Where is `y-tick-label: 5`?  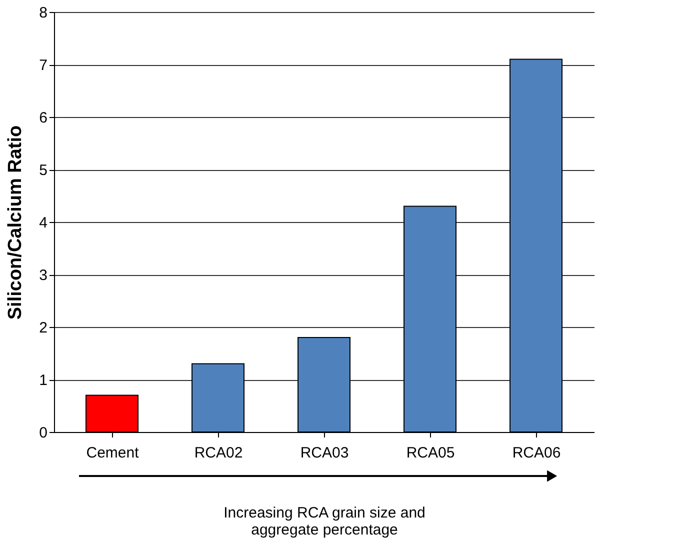 y-tick-label: 5 is located at coordinates (43, 170).